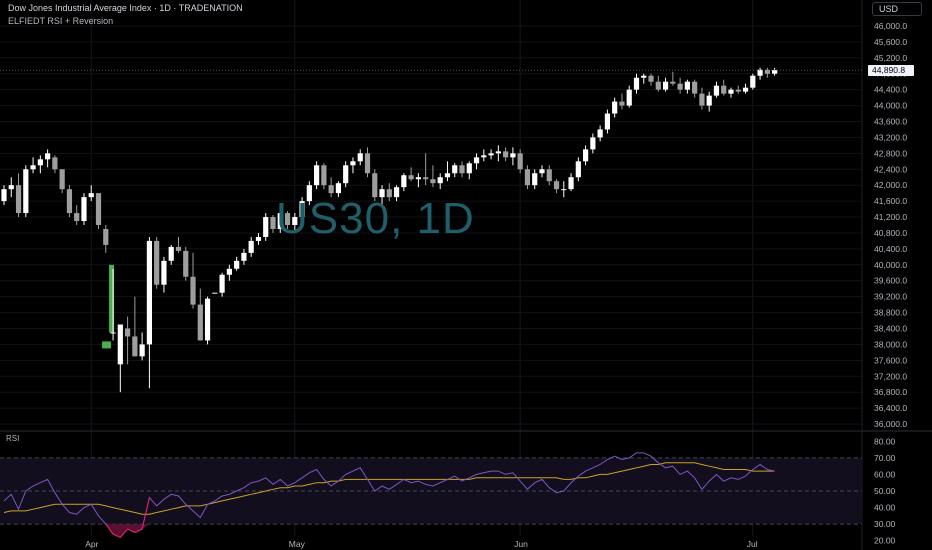 This screenshot has height=550, width=932. What do you see at coordinates (885, 458) in the screenshot?
I see `rsi-tick-label: 70.00` at bounding box center [885, 458].